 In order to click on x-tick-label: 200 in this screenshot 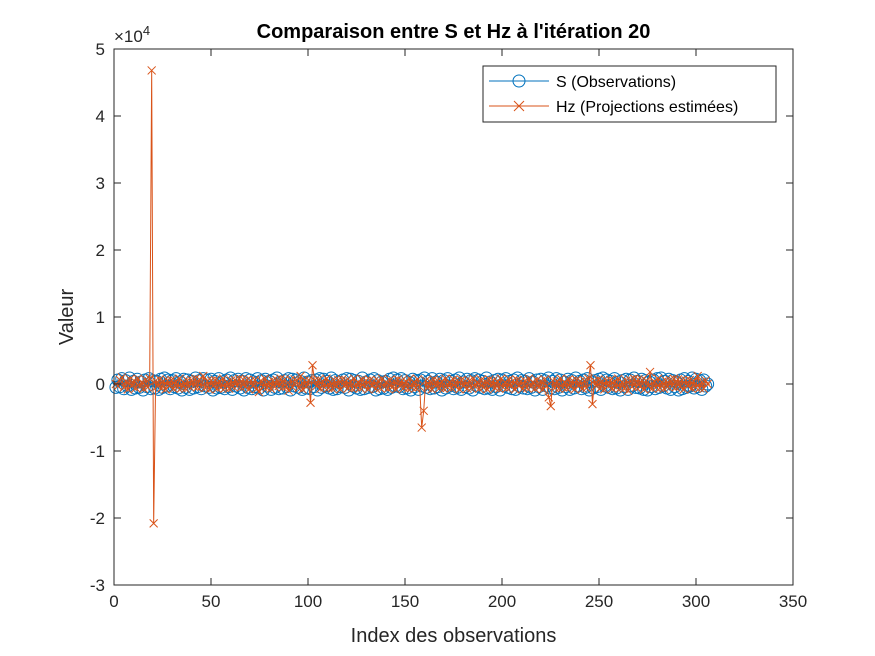, I will do `click(502, 601)`.